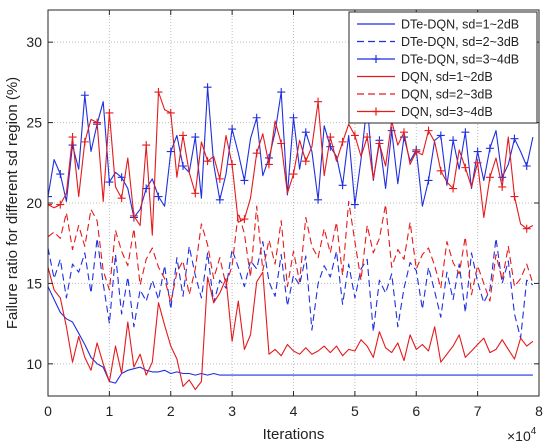 The width and height of the screenshot is (550, 447). I want to click on x-tick-label: 4, so click(294, 411).